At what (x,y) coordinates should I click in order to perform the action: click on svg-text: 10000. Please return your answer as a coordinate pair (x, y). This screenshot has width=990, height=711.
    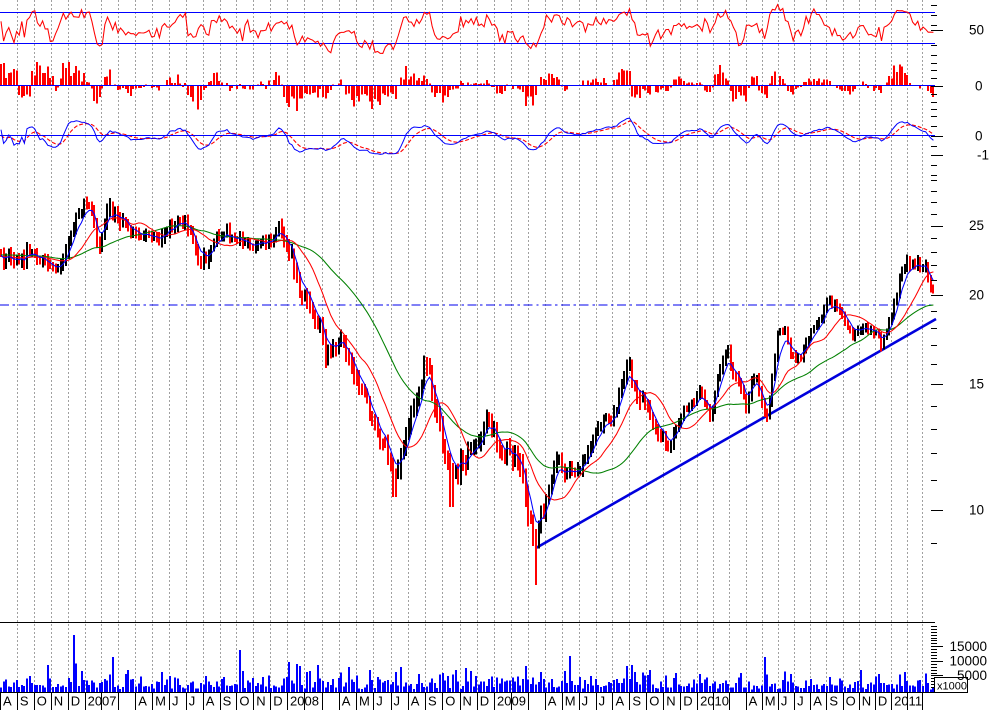
    Looking at the image, I should click on (969, 661).